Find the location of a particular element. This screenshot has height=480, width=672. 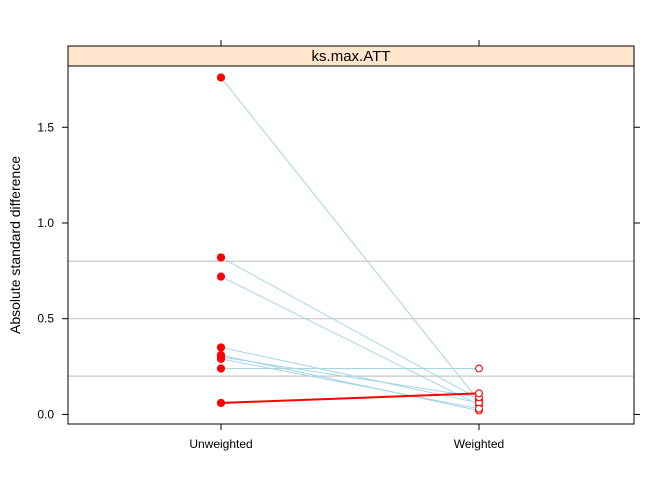

y-axis-label: Absolute standard difference is located at coordinates (15, 245).